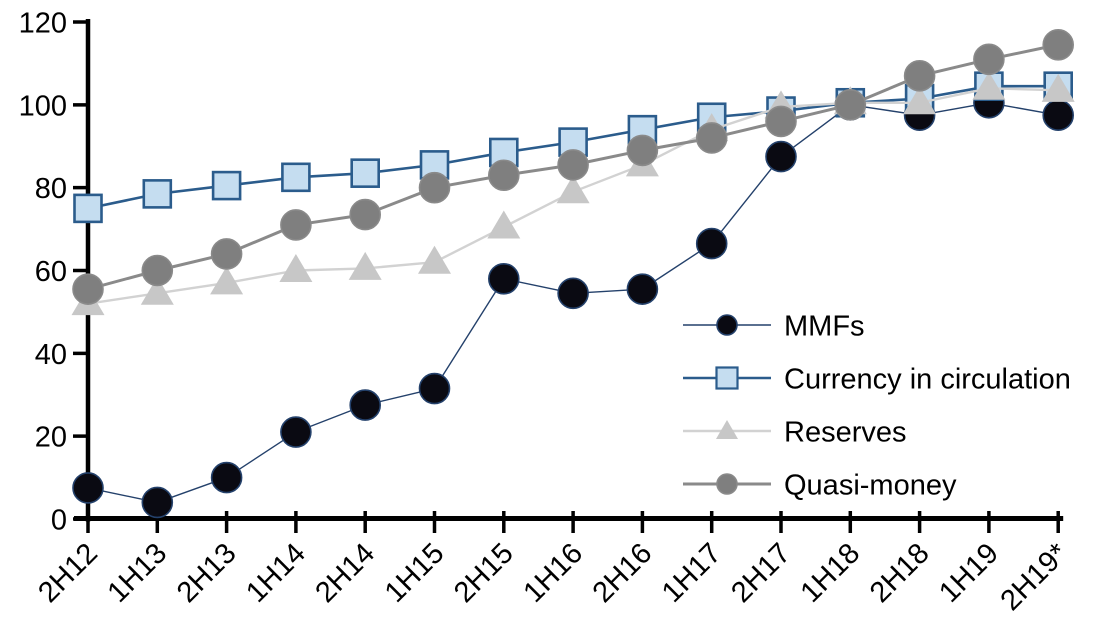  What do you see at coordinates (484, 573) in the screenshot?
I see `x-tick-label: 2H15` at bounding box center [484, 573].